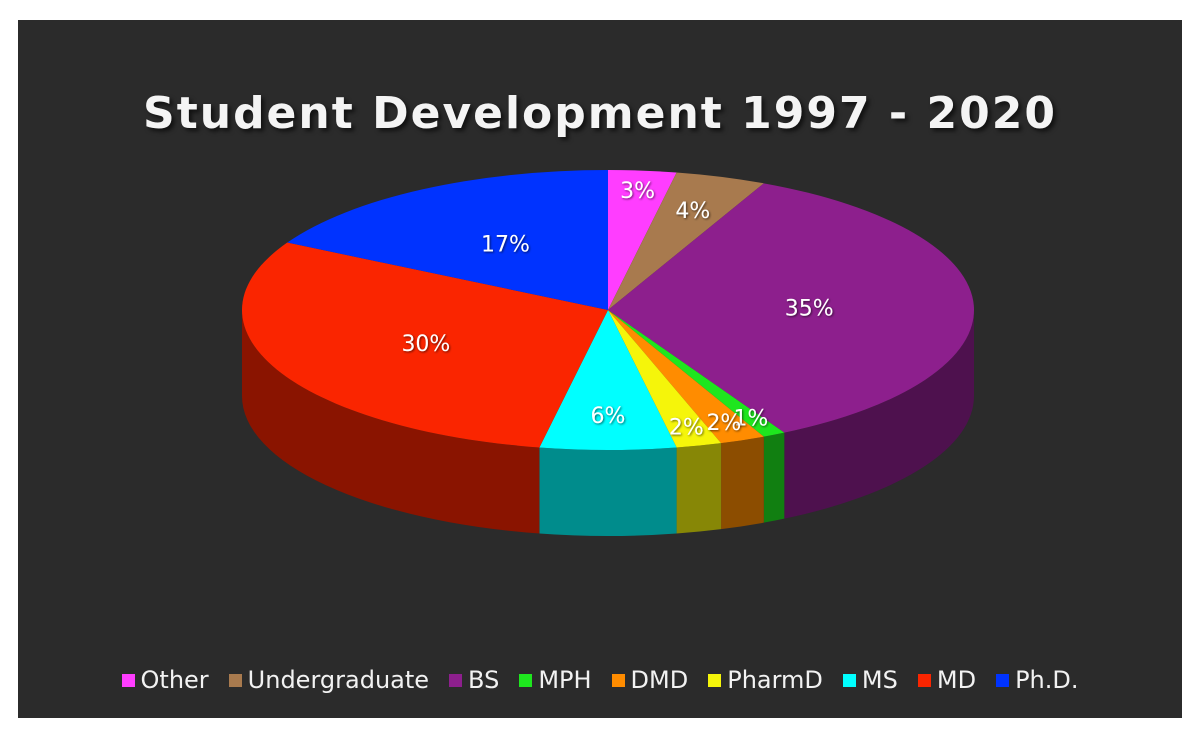  What do you see at coordinates (174, 680) in the screenshot?
I see `legend-label: Other` at bounding box center [174, 680].